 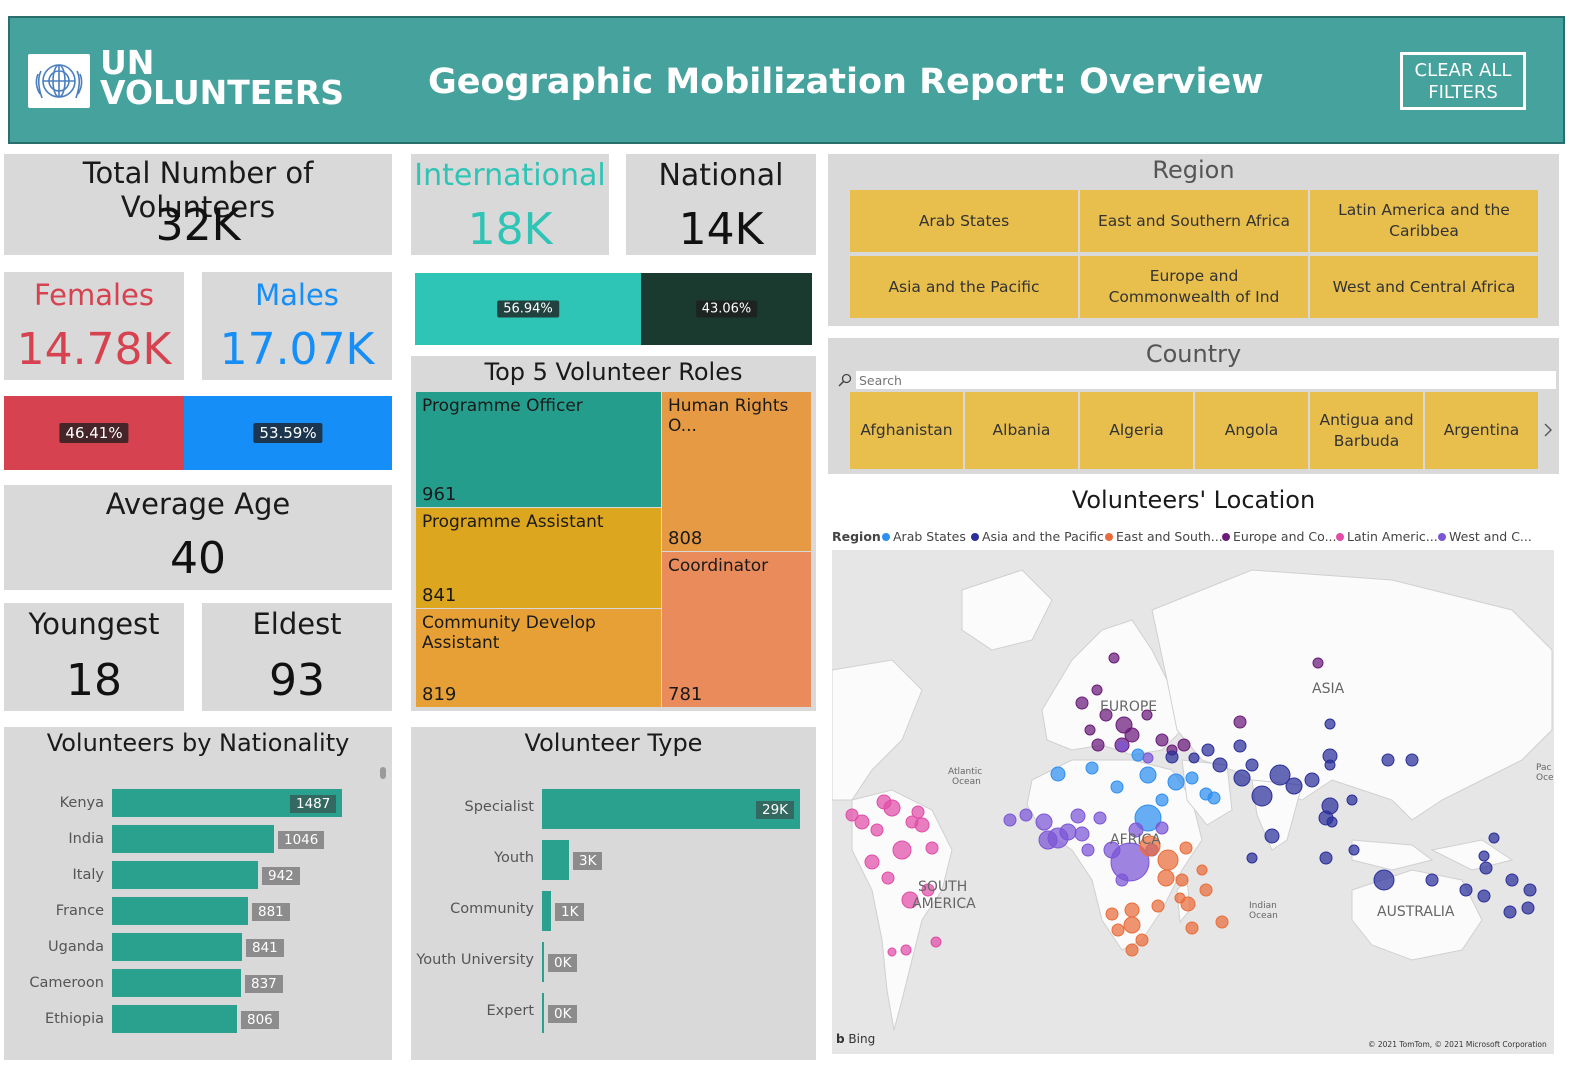 What do you see at coordinates (736, 629) in the screenshot?
I see `treemap-tile-coordinator: Coordinator 781` at bounding box center [736, 629].